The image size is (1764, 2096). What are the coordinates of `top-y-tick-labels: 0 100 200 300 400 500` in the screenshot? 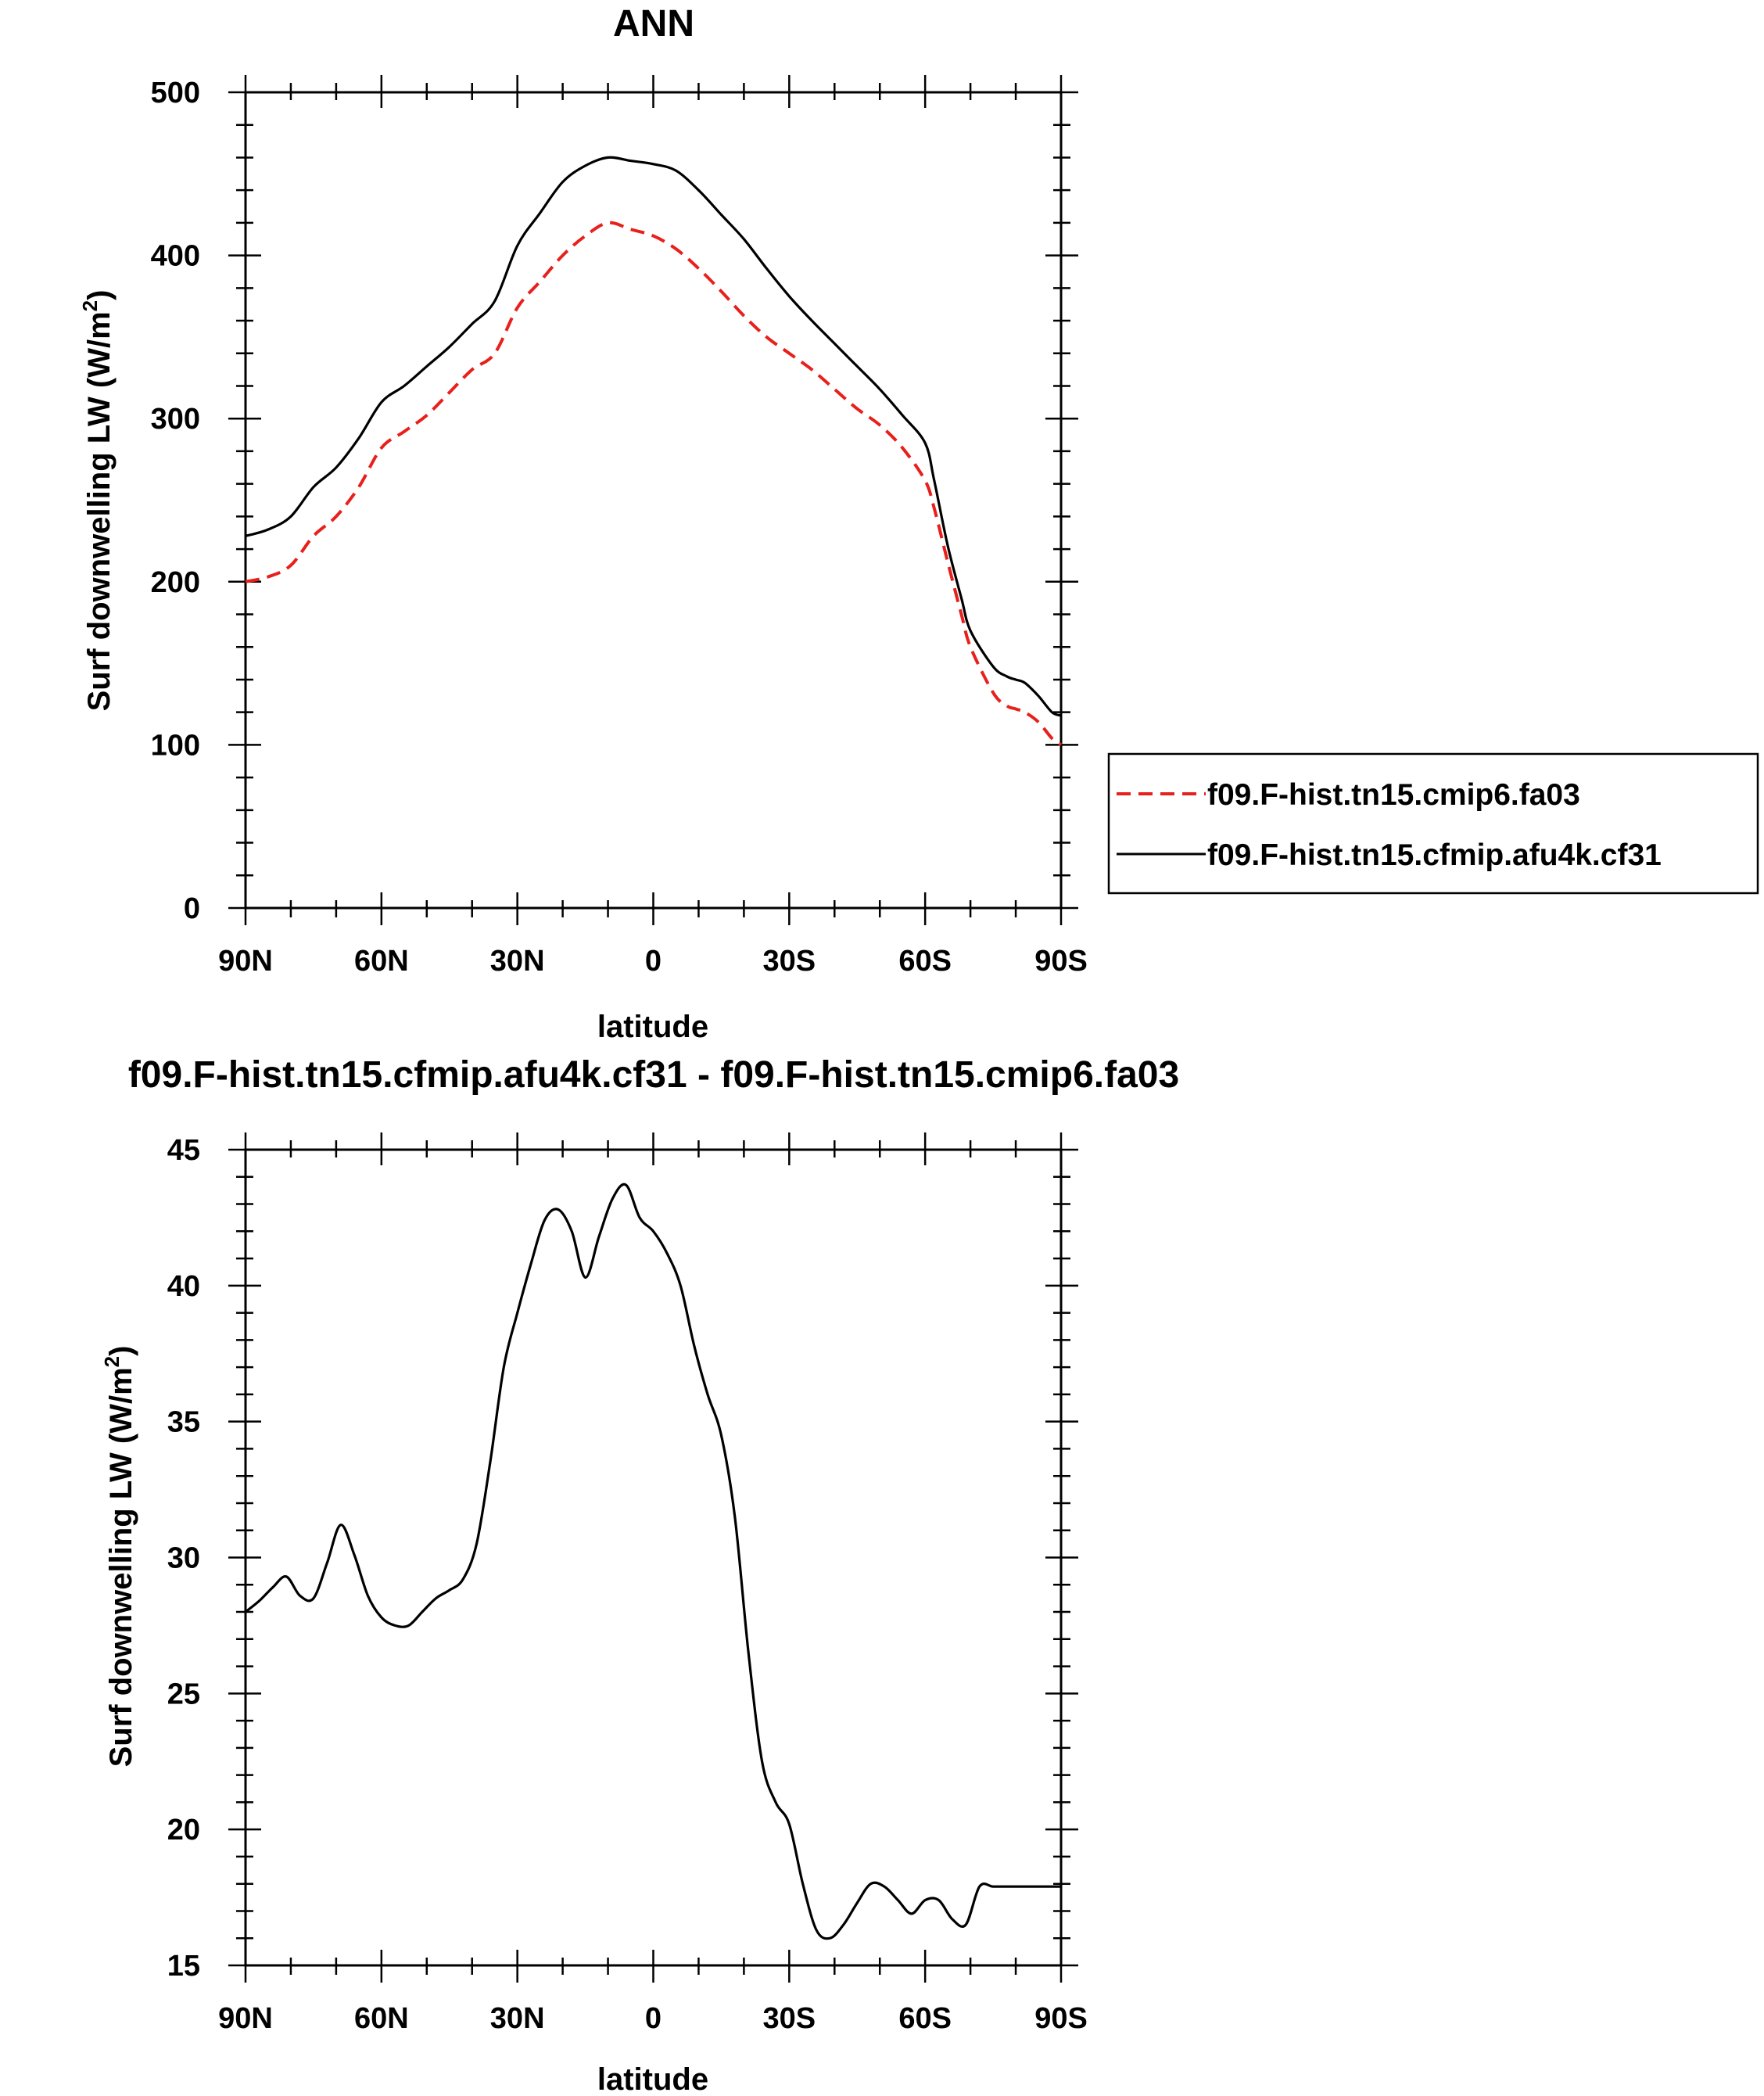 It's located at (175, 501).